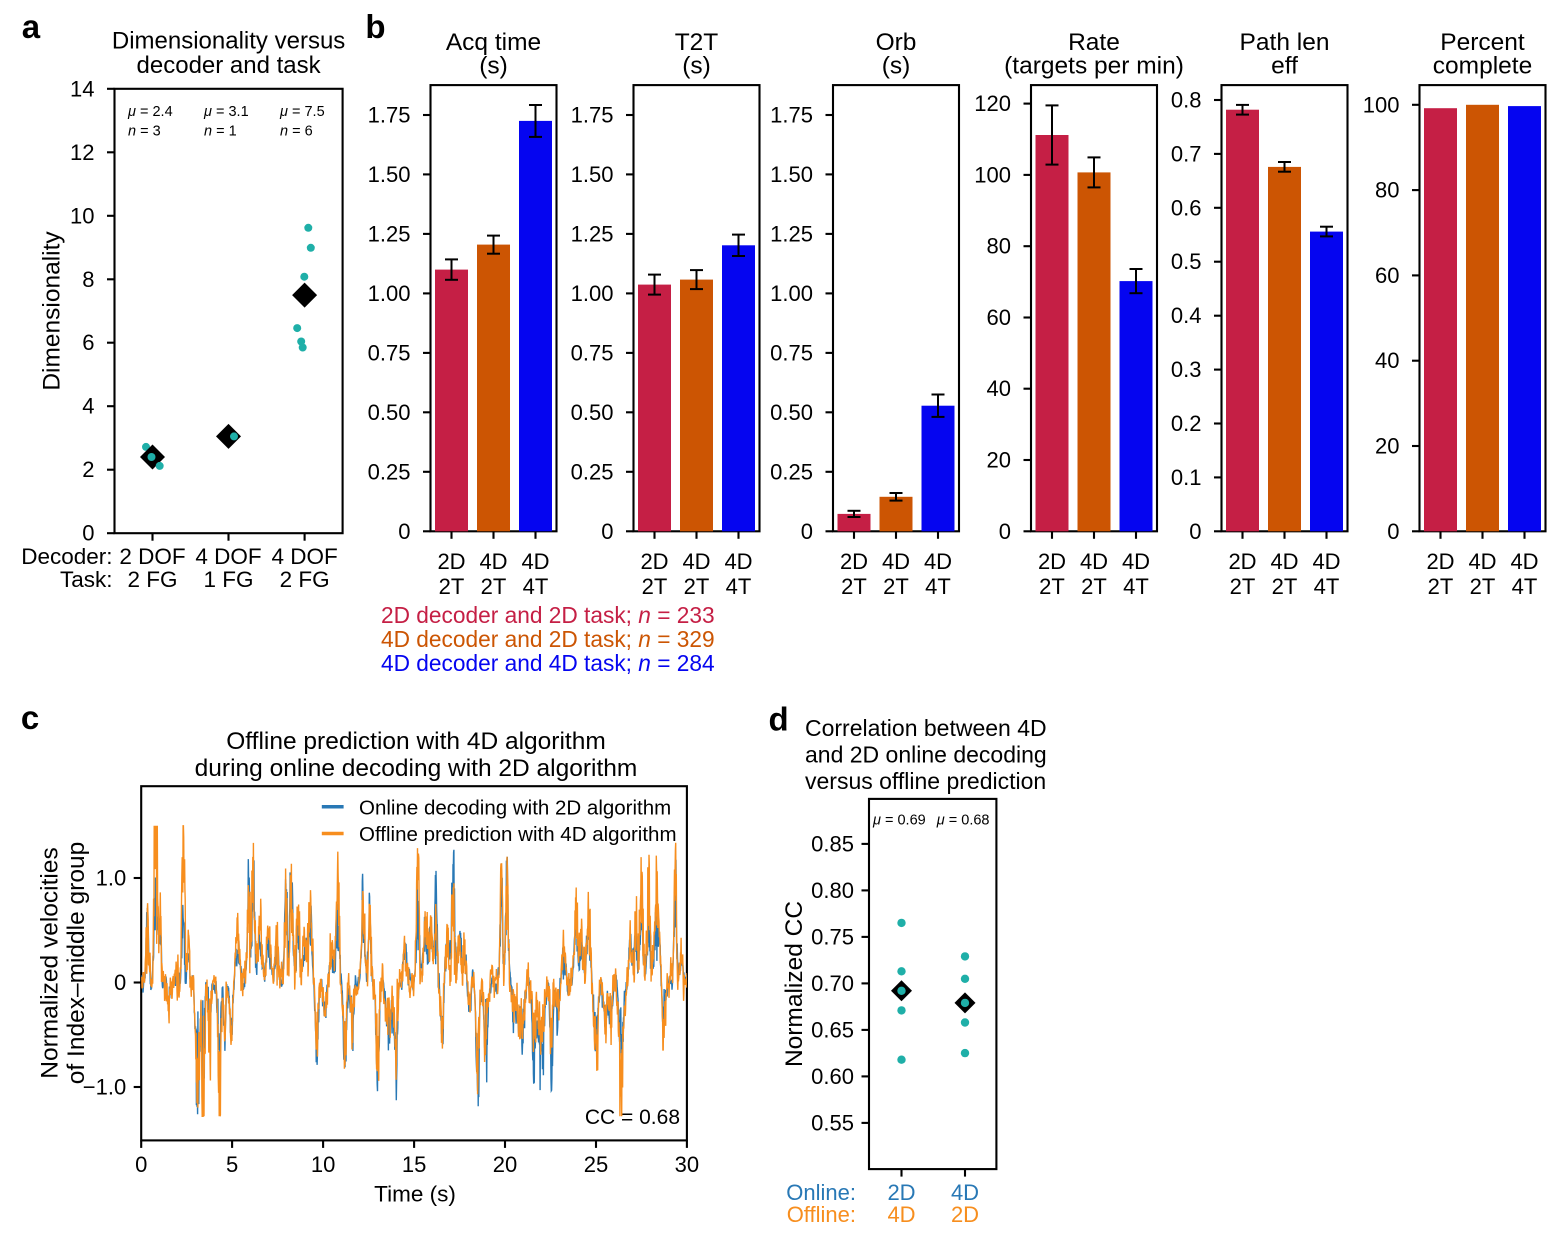 The width and height of the screenshot is (1559, 1236). What do you see at coordinates (925, 781) in the screenshot?
I see `svg-text: versus offline prediction` at bounding box center [925, 781].